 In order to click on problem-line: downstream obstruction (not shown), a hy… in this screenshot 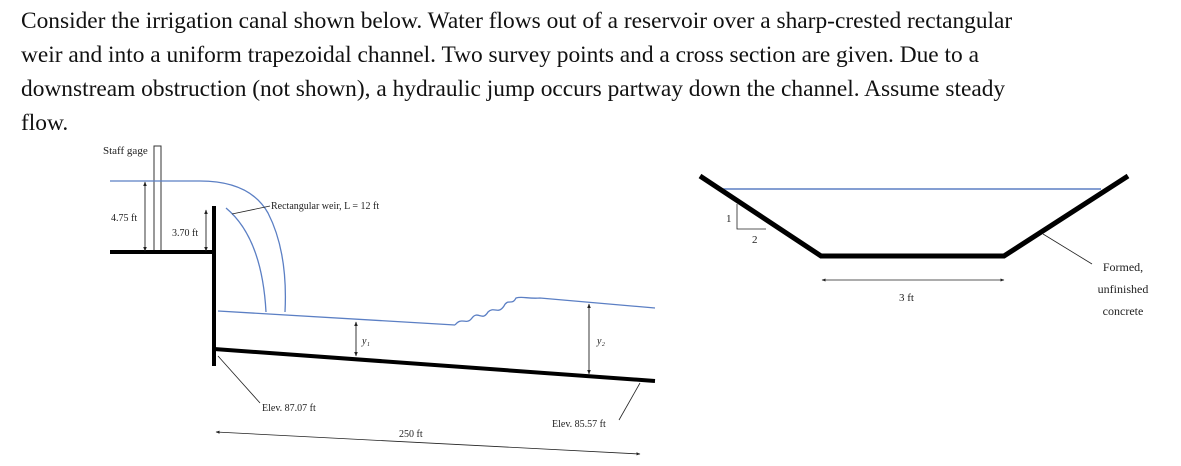, I will do `click(513, 89)`.